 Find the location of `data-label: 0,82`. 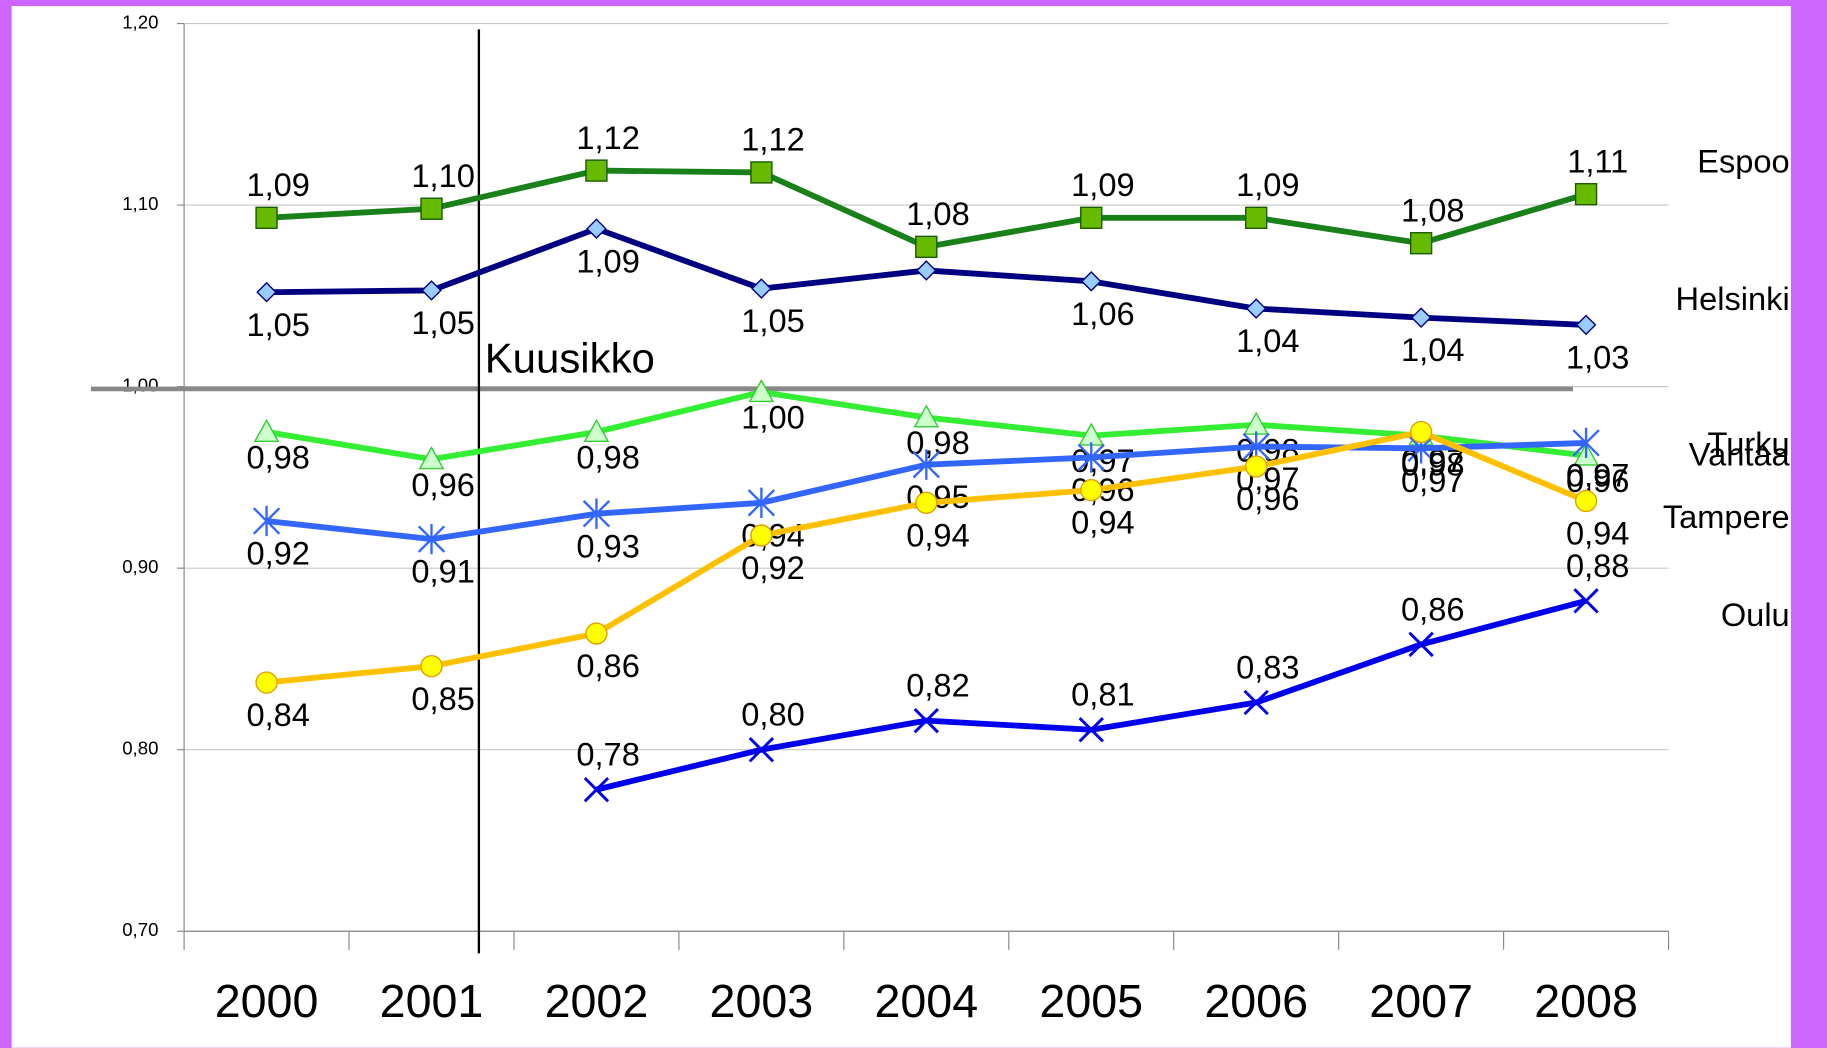

data-label: 0,82 is located at coordinates (937, 685).